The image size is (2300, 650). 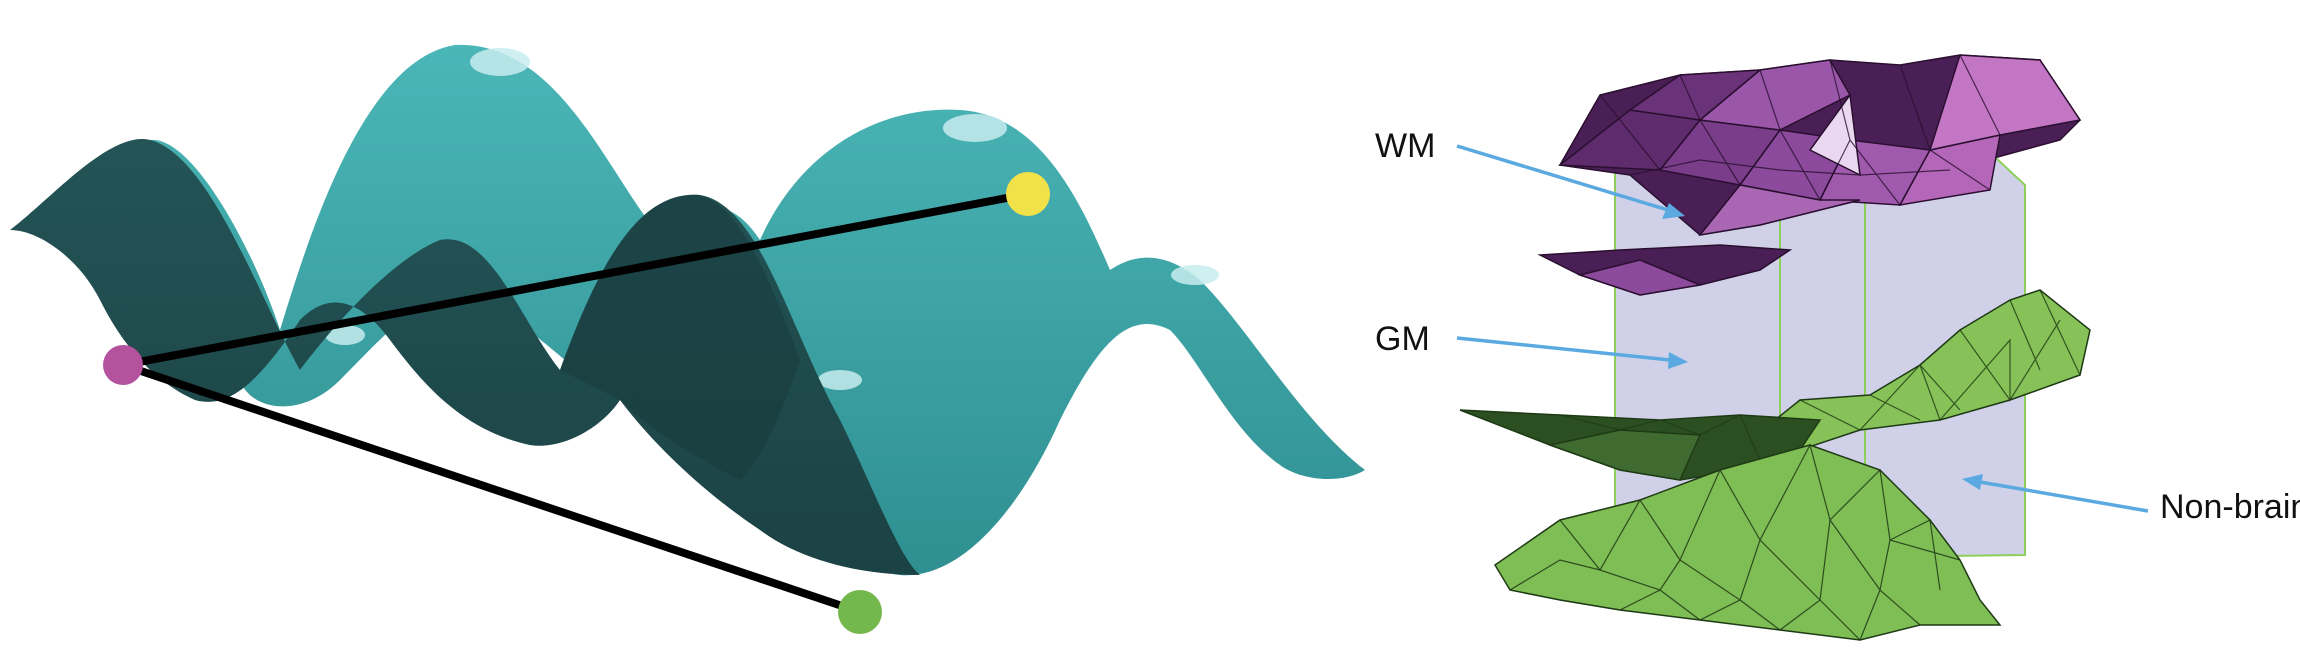 What do you see at coordinates (1775, 385) in the screenshot?
I see `nonbrain-upper-layer` at bounding box center [1775, 385].